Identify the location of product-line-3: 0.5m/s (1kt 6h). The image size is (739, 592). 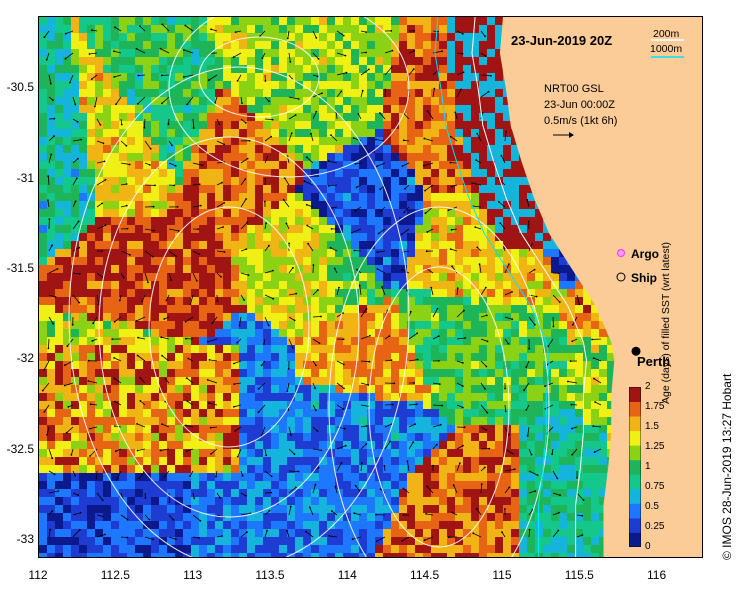
(581, 121).